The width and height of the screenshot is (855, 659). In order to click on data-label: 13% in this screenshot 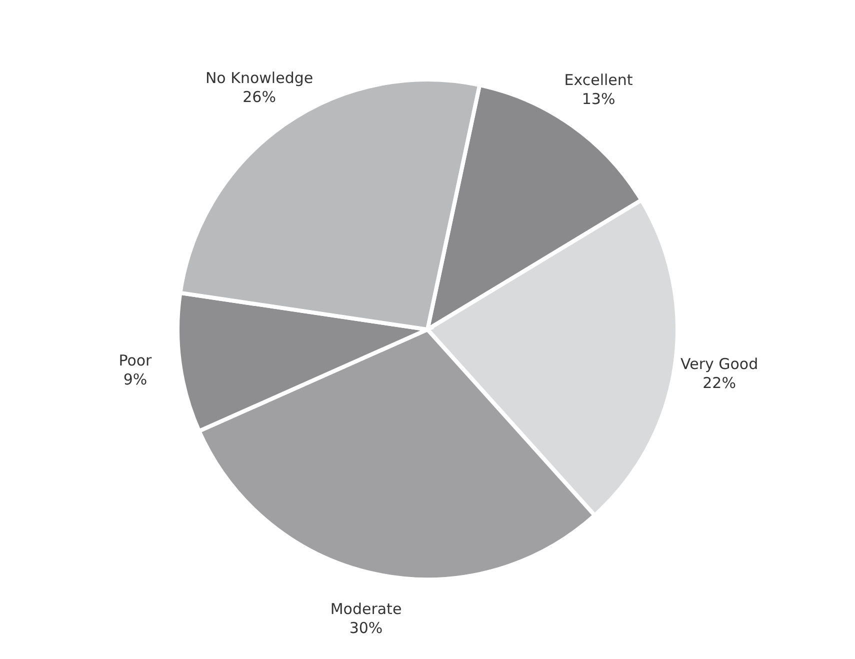, I will do `click(599, 99)`.